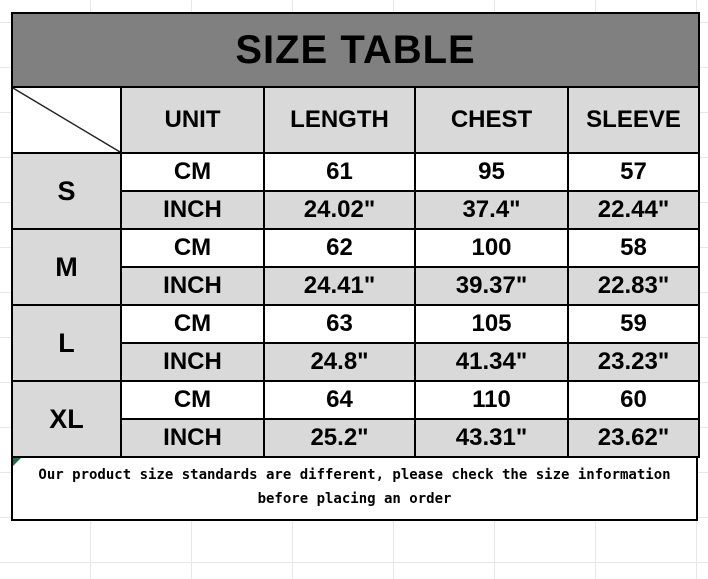  I want to click on row-m-inch: INCH 24.41" 39.37" 22.83", so click(356, 286).